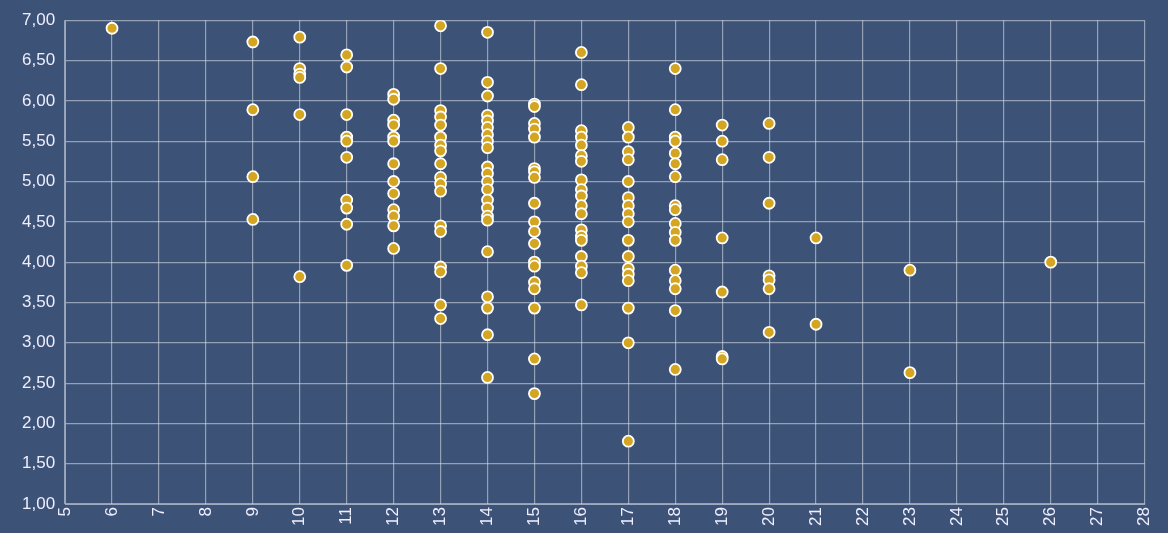 Image resolution: width=1168 pixels, height=533 pixels. I want to click on x-tick-label: 19, so click(721, 517).